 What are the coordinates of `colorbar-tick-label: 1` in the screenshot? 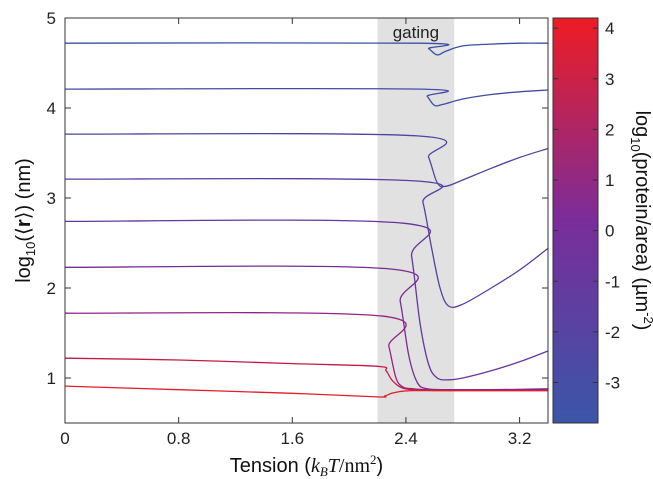 It's located at (609, 180).